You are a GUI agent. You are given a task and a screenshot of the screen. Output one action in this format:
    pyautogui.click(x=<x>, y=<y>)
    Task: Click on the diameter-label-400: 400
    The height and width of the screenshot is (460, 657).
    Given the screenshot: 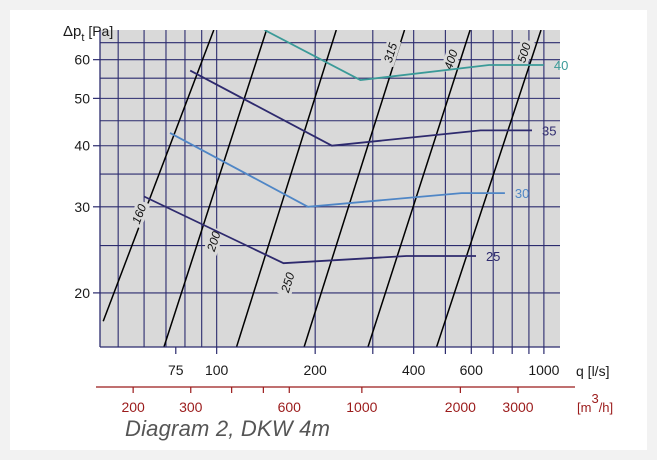 What is the action you would take?
    pyautogui.click(x=451, y=60)
    